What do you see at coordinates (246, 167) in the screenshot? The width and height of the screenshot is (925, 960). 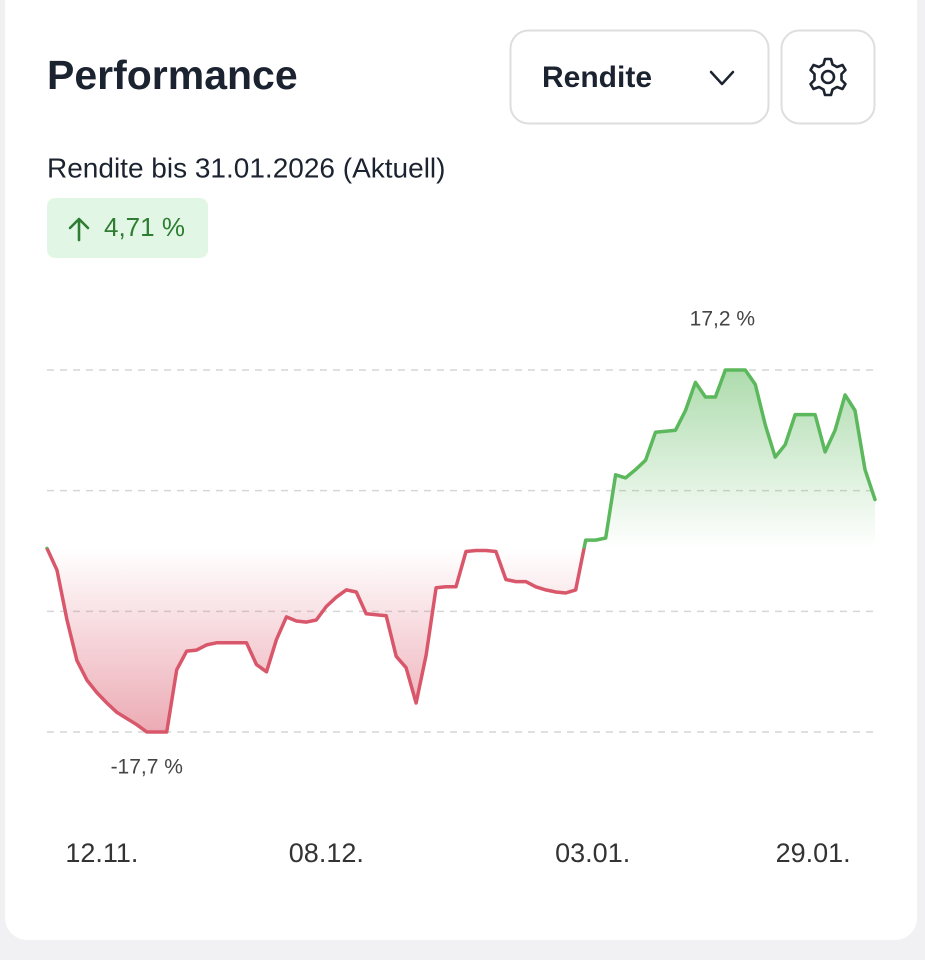 I see `summary-label: Rendite bis 31.01.2026 (Aktuell)` at bounding box center [246, 167].